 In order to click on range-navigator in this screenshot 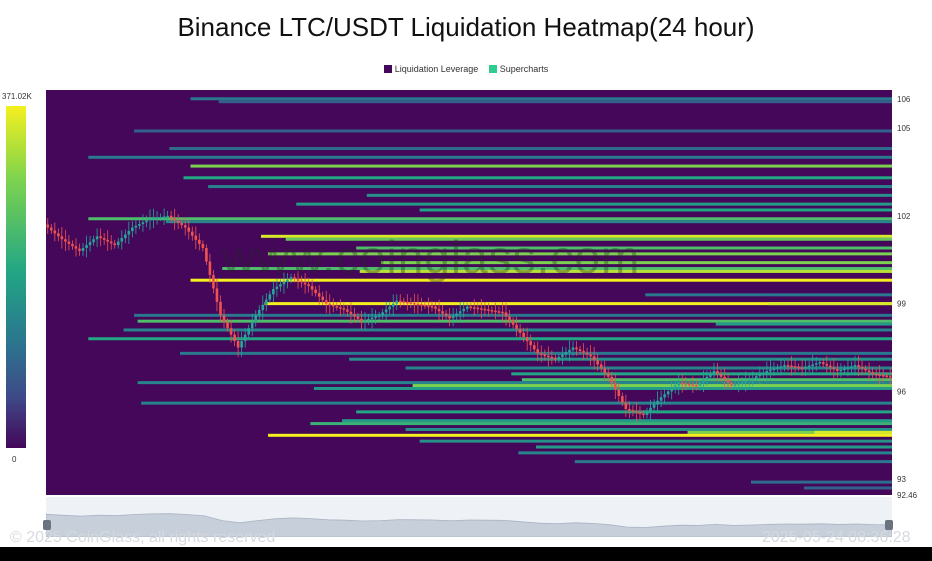, I will do `click(469, 517)`.